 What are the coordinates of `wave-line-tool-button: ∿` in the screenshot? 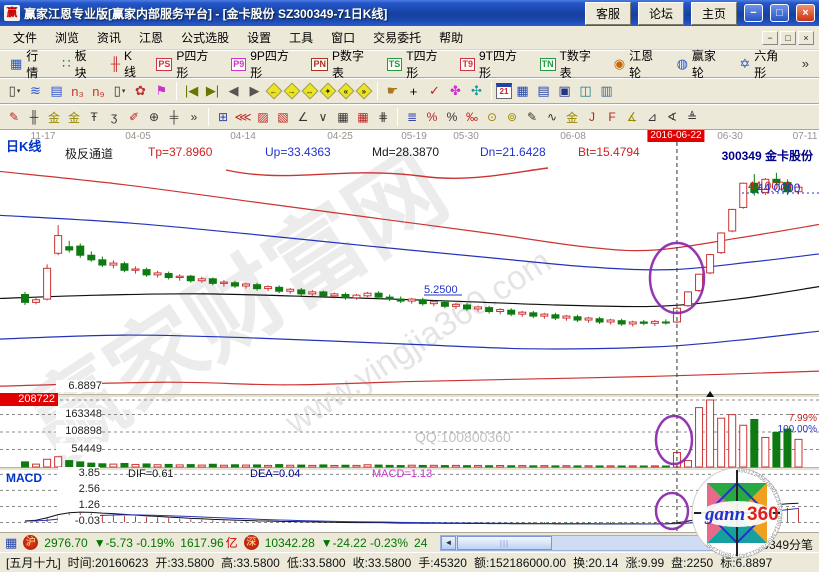 It's located at (552, 117).